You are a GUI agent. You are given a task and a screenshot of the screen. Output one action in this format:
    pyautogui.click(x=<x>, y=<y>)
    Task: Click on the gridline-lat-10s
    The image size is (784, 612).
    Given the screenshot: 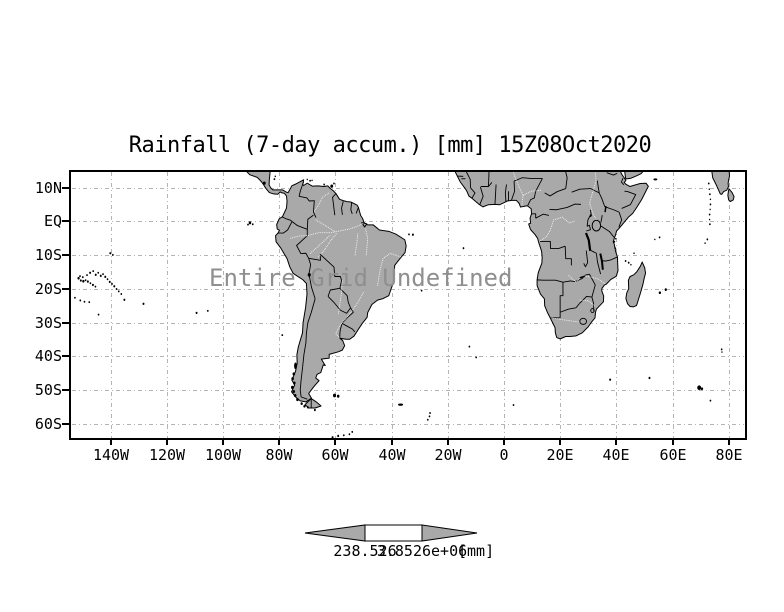 What is the action you would take?
    pyautogui.click(x=408, y=255)
    